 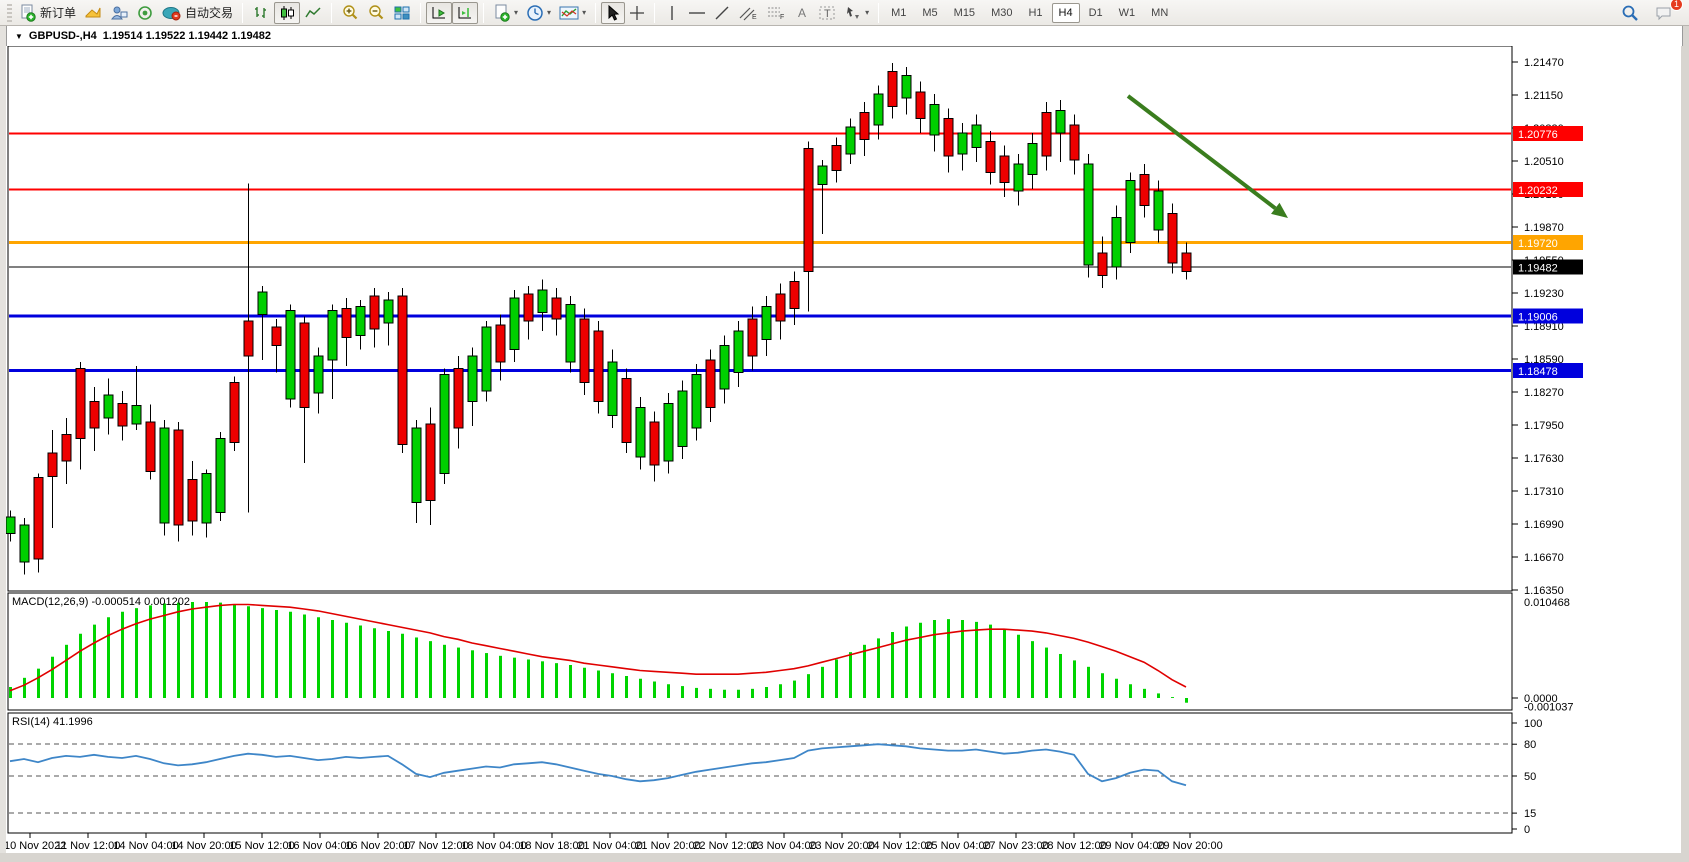 I want to click on rsi-axis-label: 15, so click(x=1530, y=814).